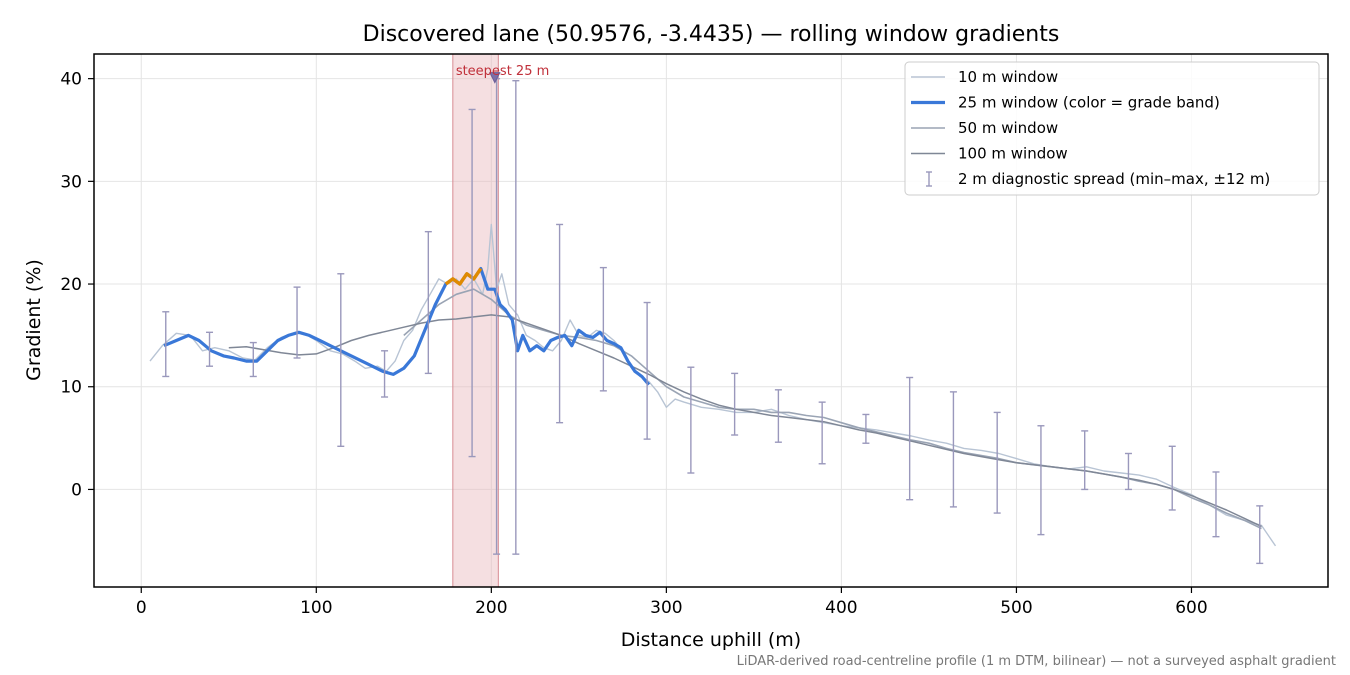 This screenshot has width=1350, height=675. Describe the element at coordinates (141, 608) in the screenshot. I see `x-tick-label: 0` at that location.